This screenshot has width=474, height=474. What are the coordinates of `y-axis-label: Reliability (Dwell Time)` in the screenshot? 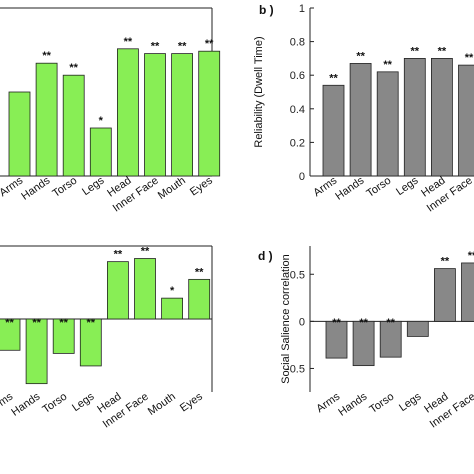 It's located at (259, 91).